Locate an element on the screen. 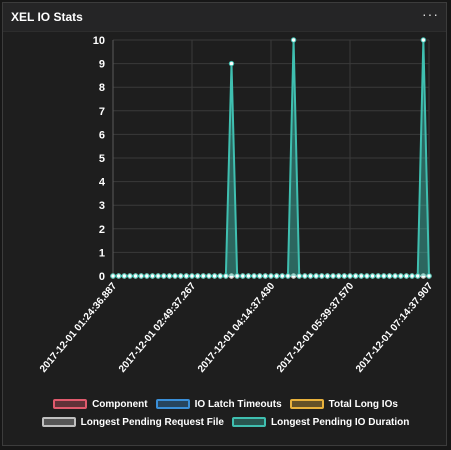  legend-label-io-latch-timeouts: IO Latch Timeouts is located at coordinates (238, 404).